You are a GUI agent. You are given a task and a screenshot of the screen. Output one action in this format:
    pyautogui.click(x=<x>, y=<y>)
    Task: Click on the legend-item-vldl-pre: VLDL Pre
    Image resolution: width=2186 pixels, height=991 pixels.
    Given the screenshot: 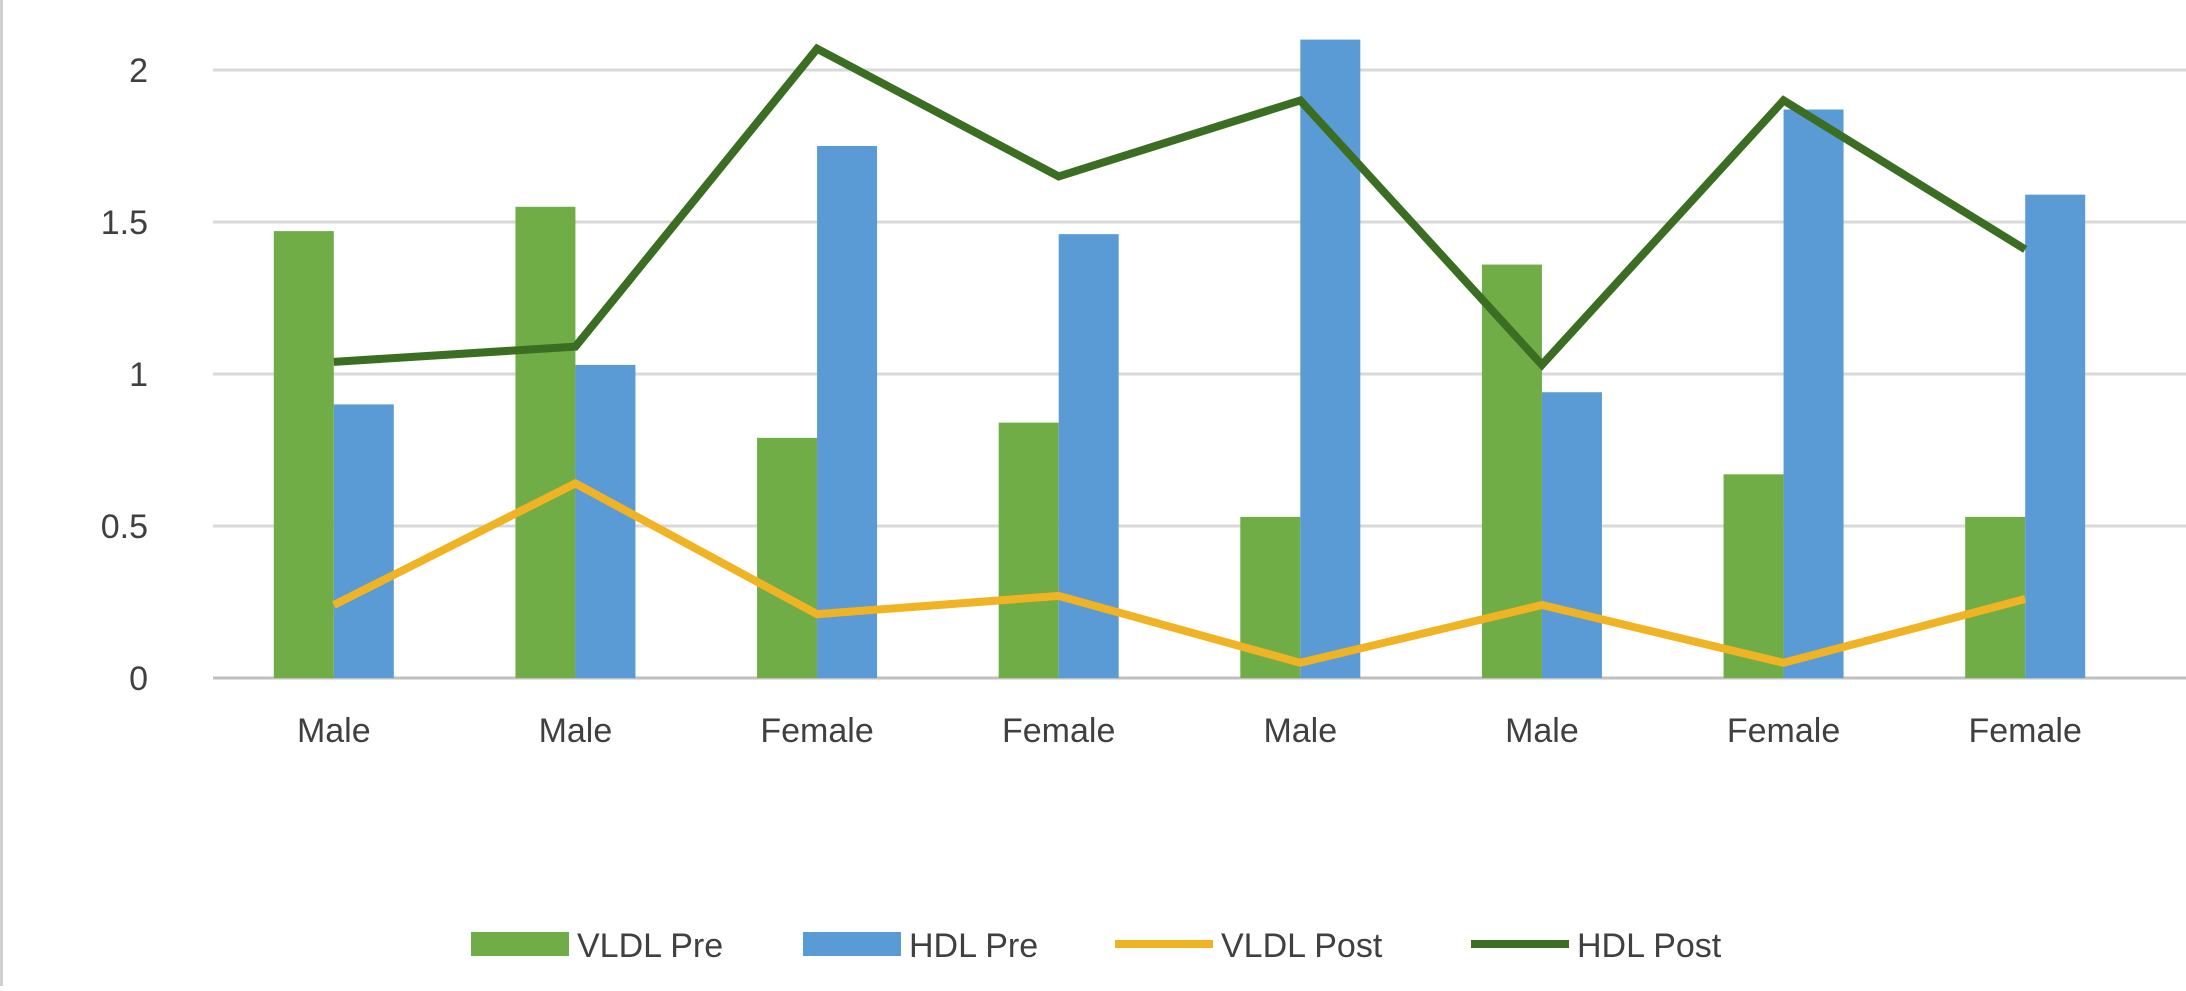 What is the action you would take?
    pyautogui.click(x=597, y=946)
    